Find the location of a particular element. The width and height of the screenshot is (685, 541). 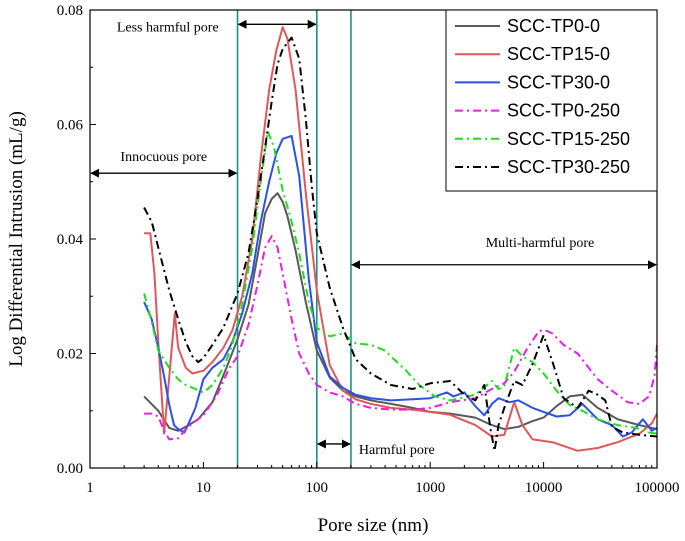

x-tick-label: 10000 is located at coordinates (544, 488).